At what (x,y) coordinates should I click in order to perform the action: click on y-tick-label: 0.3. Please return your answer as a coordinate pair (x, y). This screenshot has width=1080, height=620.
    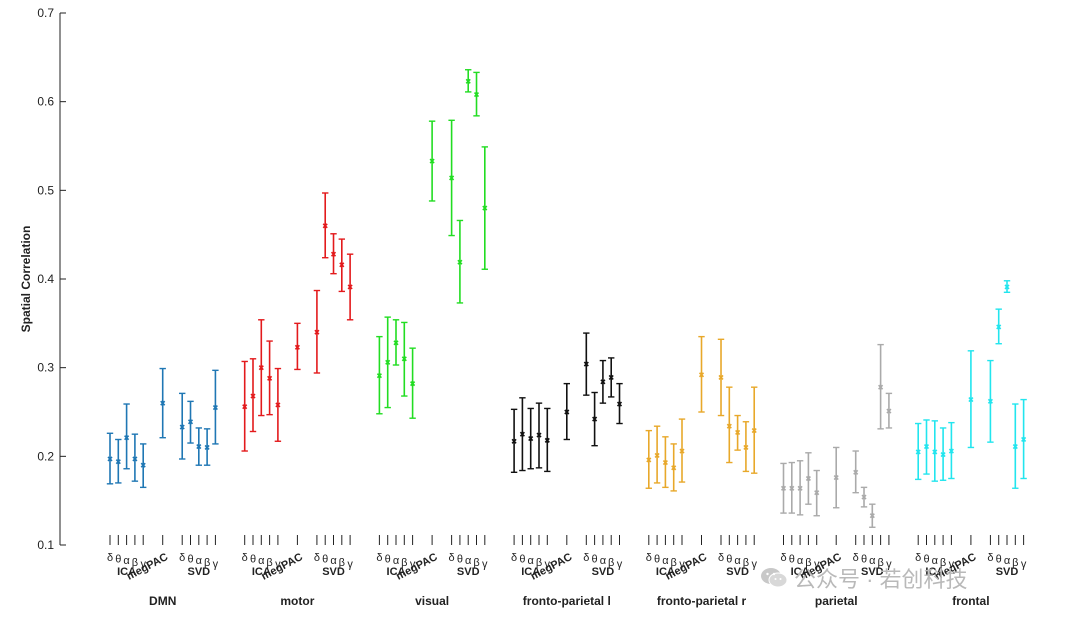
    Looking at the image, I should click on (45, 368).